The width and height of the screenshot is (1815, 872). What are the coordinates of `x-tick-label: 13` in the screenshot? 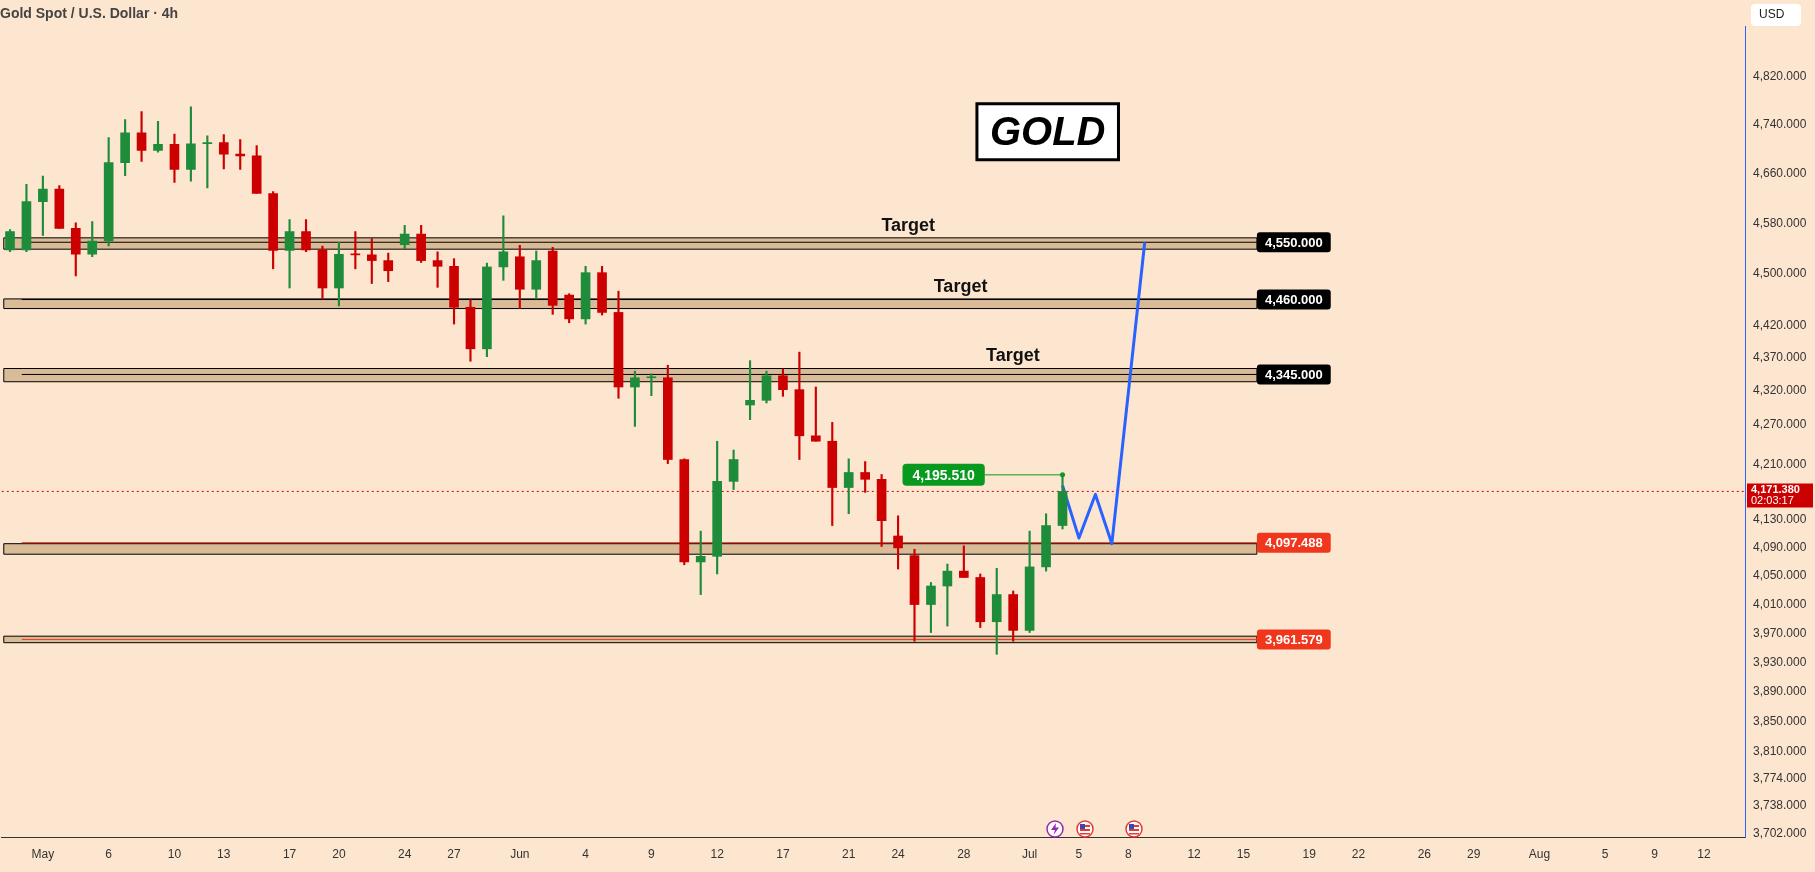 It's located at (224, 854).